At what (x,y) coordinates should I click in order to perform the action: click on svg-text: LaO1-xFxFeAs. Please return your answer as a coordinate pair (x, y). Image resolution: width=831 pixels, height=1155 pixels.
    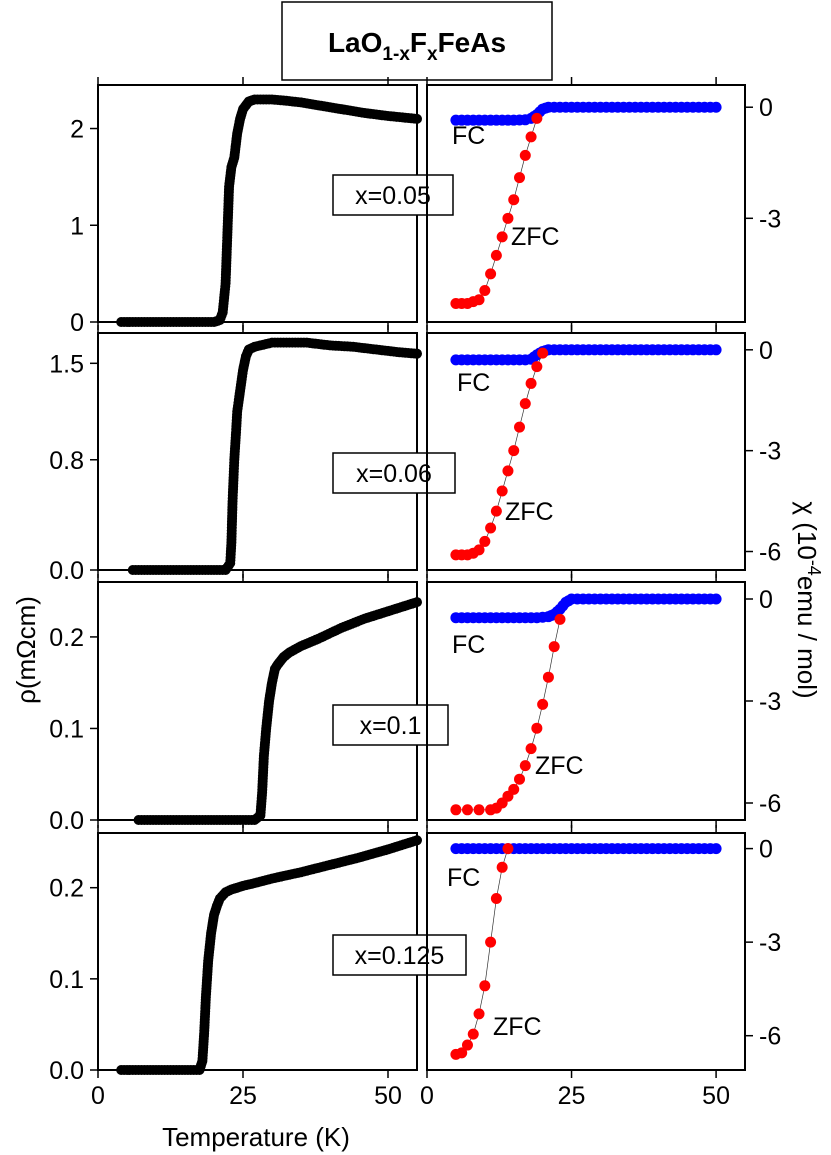
    Looking at the image, I should click on (417, 46).